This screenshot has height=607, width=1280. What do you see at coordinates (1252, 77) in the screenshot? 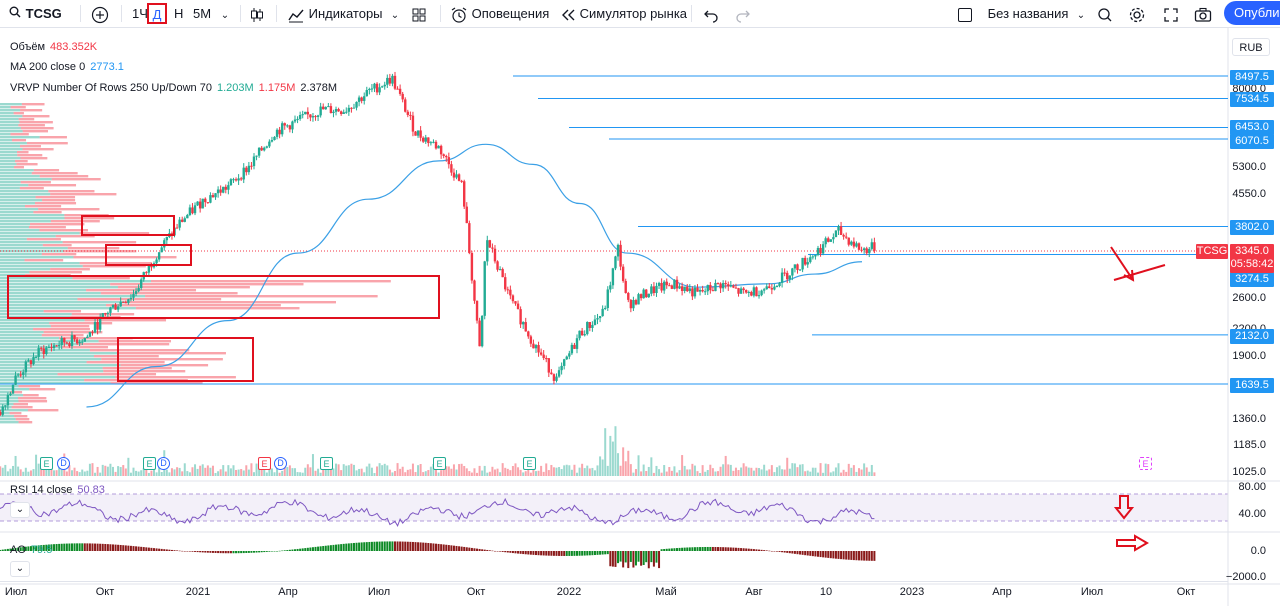
I see `level-price-tag: 8497.5` at bounding box center [1252, 77].